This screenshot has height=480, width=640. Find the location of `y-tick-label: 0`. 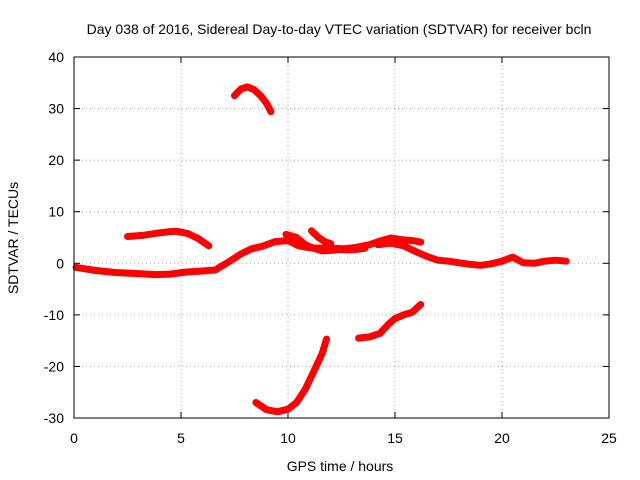

y-tick-label: 0 is located at coordinates (60, 263).